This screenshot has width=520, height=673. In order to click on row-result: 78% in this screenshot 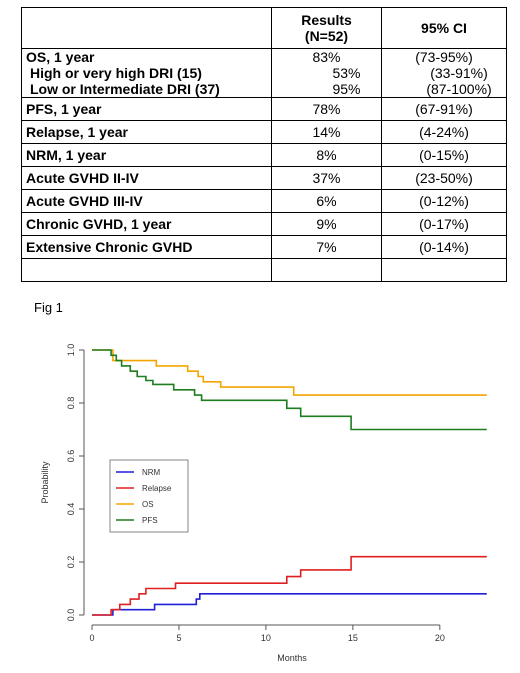, I will do `click(326, 109)`.